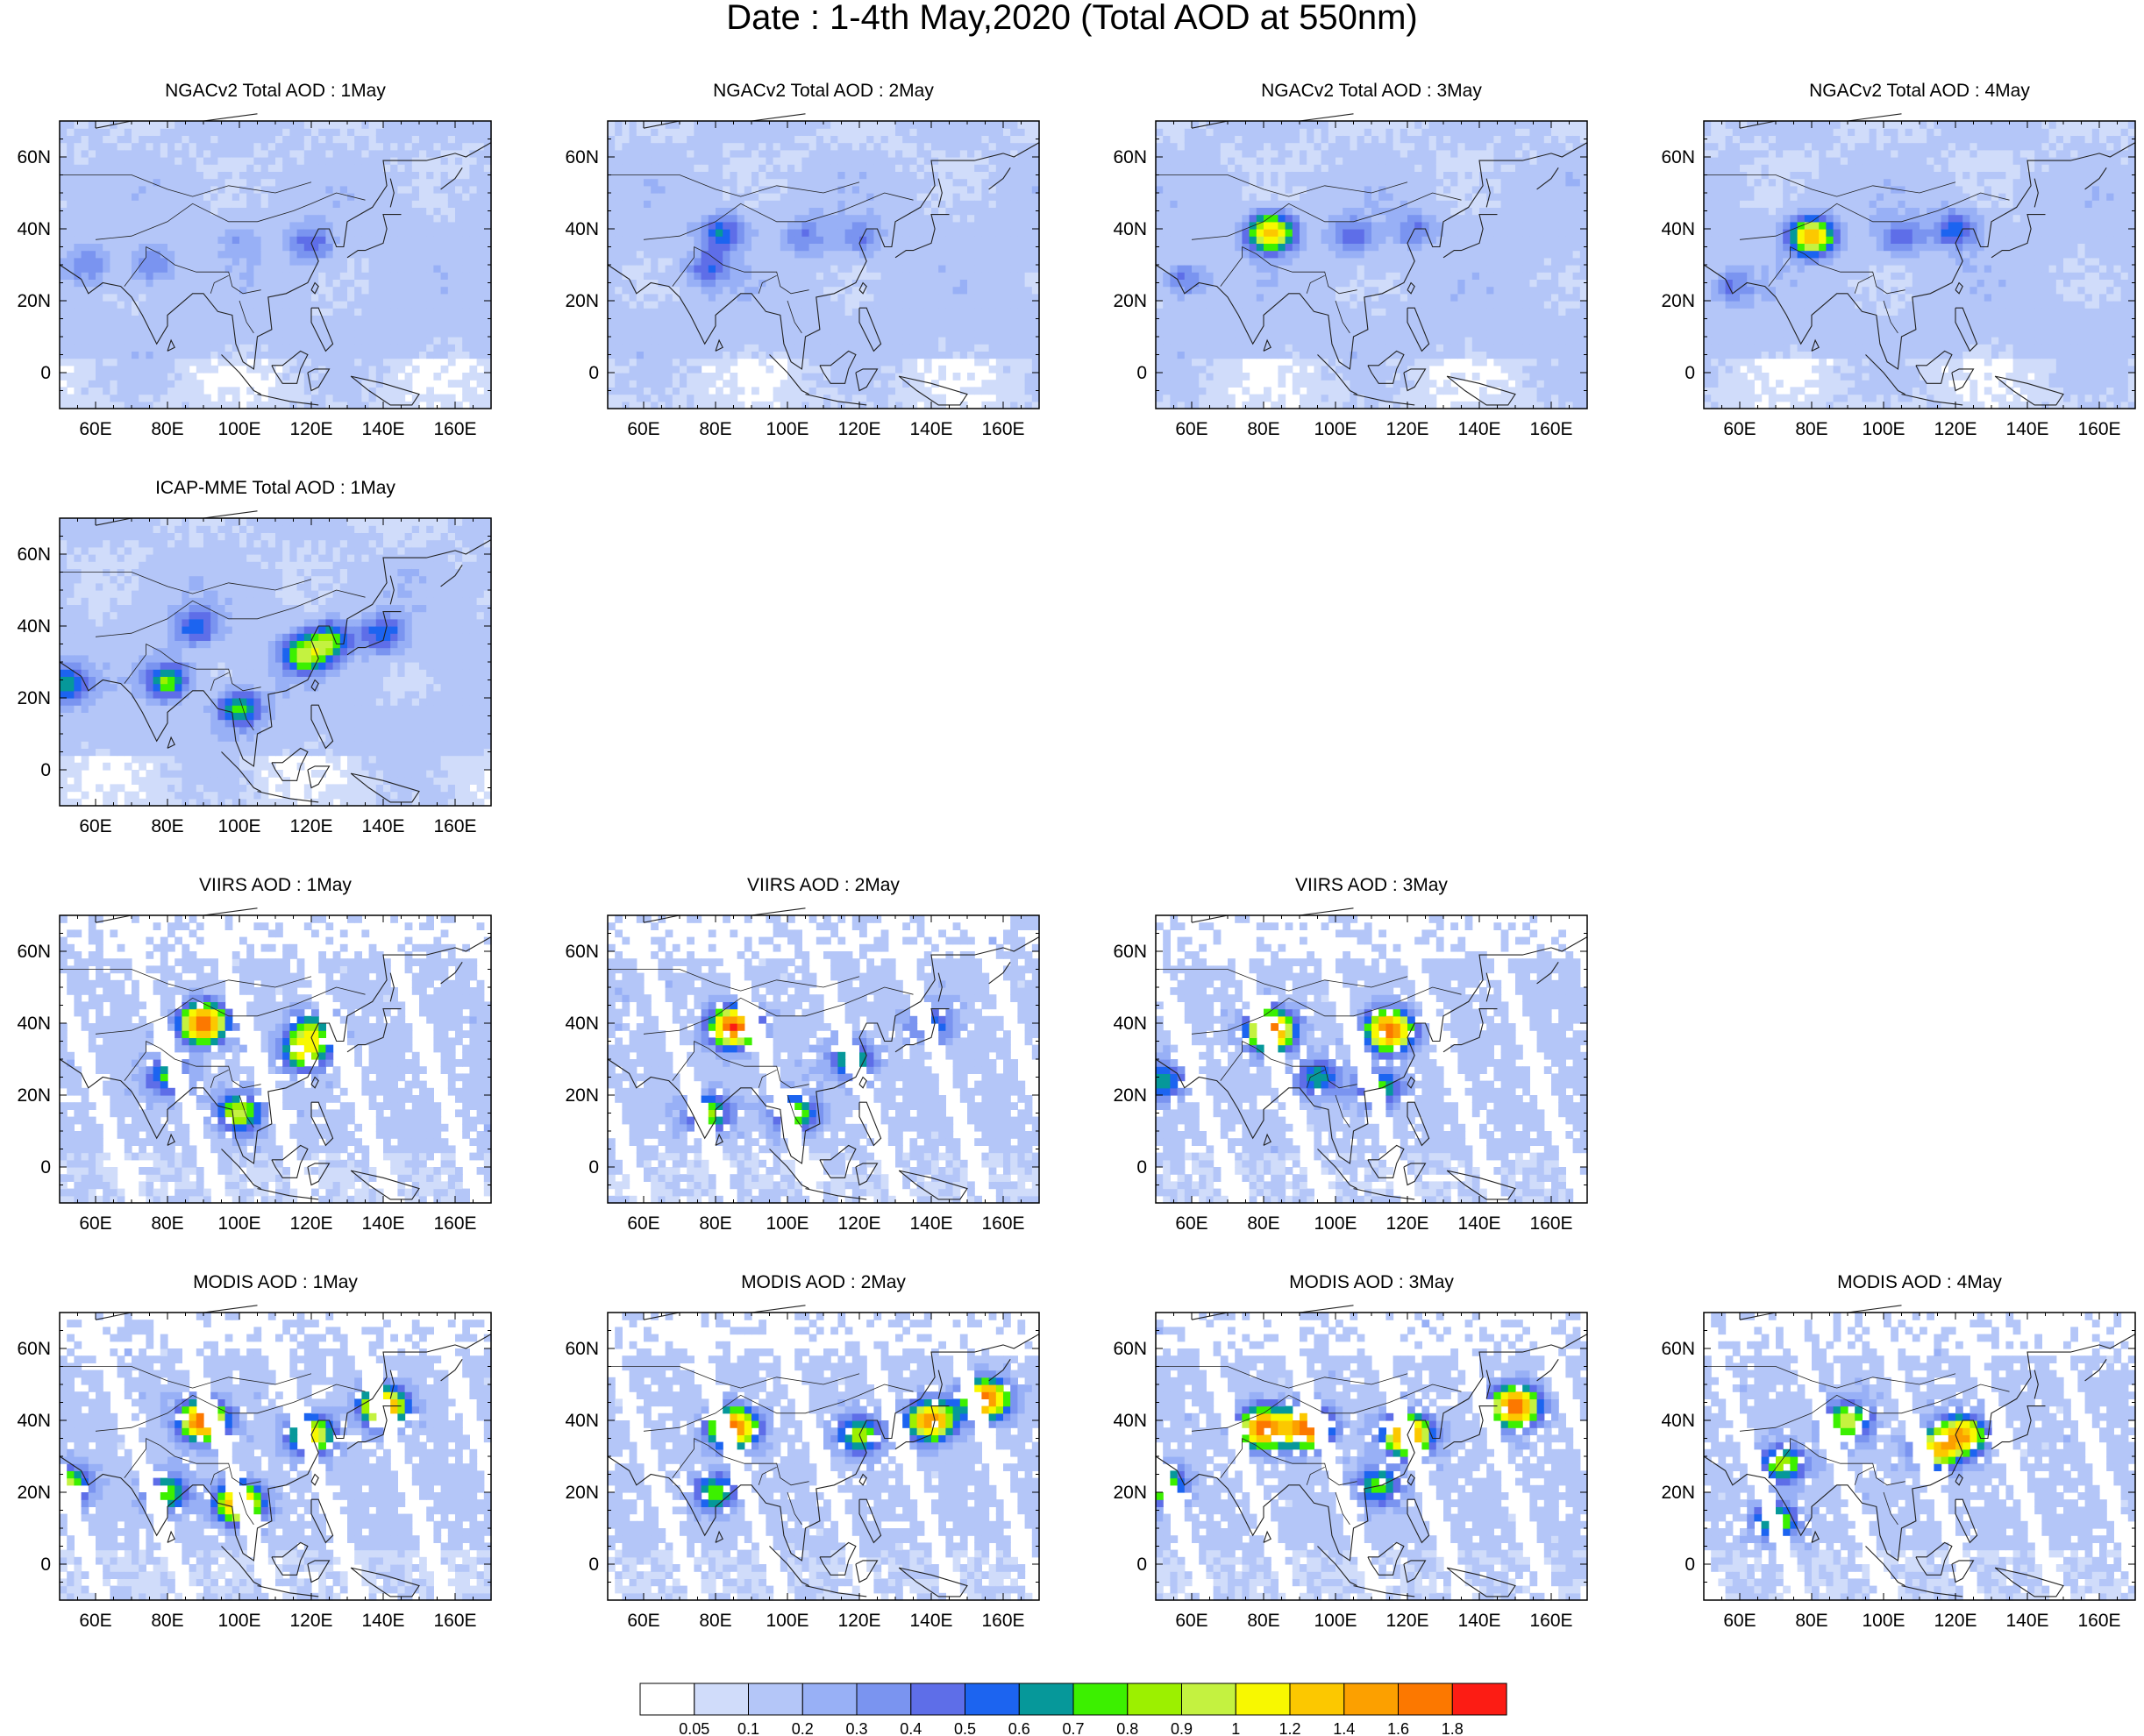 The height and width of the screenshot is (1736, 2144). What do you see at coordinates (694, 1728) in the screenshot?
I see `colorbar-label: 0.05` at bounding box center [694, 1728].